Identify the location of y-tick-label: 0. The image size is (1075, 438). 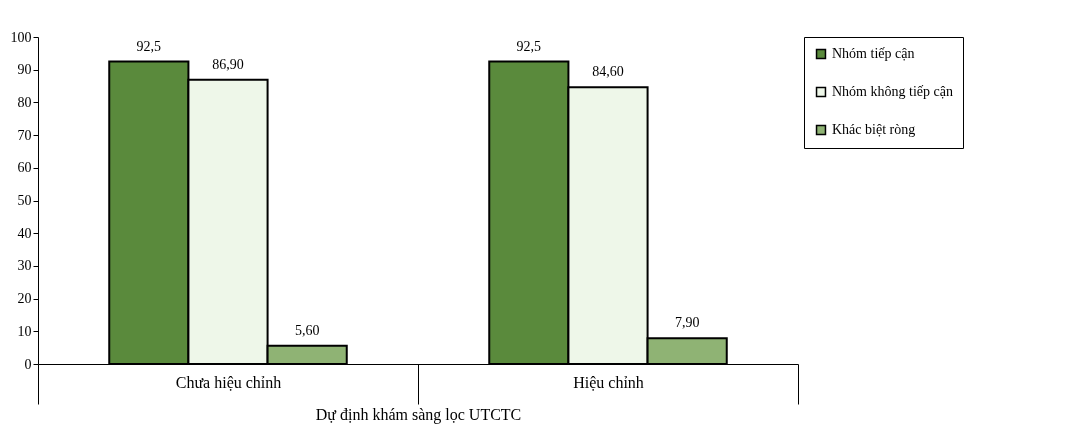
(28, 364).